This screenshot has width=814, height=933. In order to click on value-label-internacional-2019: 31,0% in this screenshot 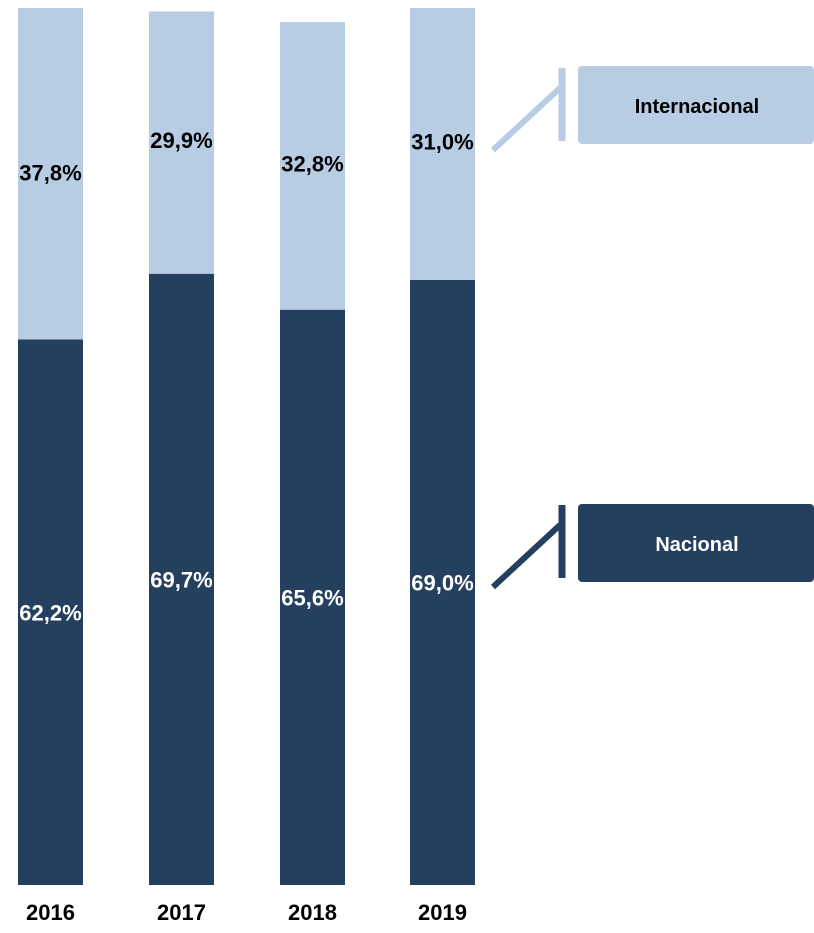, I will do `click(442, 141)`.